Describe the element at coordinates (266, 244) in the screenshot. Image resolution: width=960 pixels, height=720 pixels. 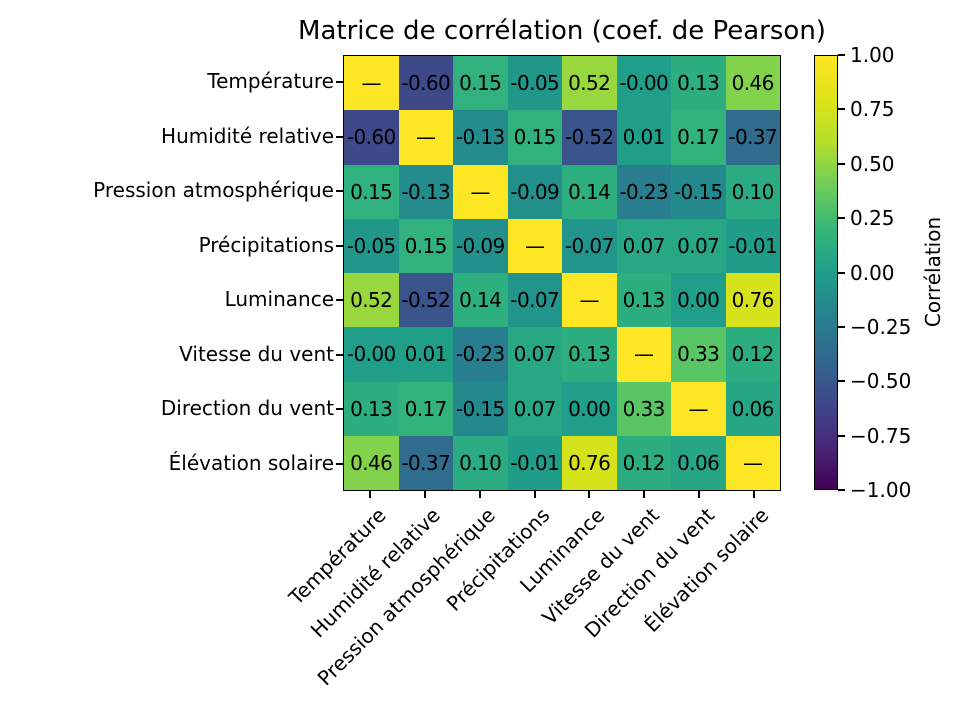
I see `y-tick-label: Précipitations` at that location.